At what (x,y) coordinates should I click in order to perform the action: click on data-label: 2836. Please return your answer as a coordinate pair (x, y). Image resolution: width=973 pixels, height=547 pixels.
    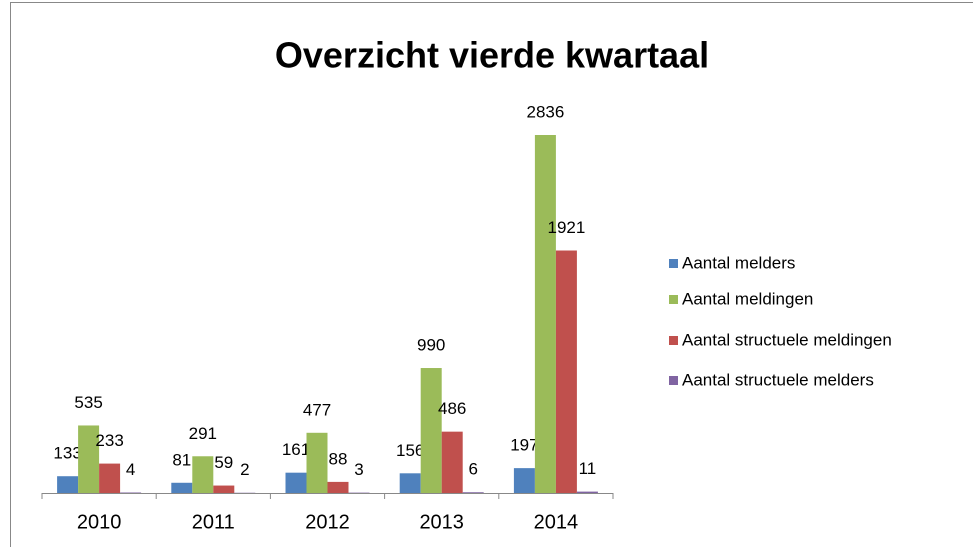
    Looking at the image, I should click on (545, 111).